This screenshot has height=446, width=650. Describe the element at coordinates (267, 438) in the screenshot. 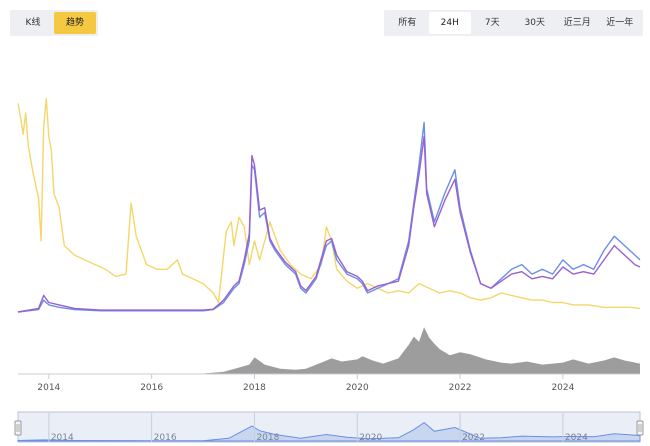

I see `navigator-tick-label: 2018` at that location.